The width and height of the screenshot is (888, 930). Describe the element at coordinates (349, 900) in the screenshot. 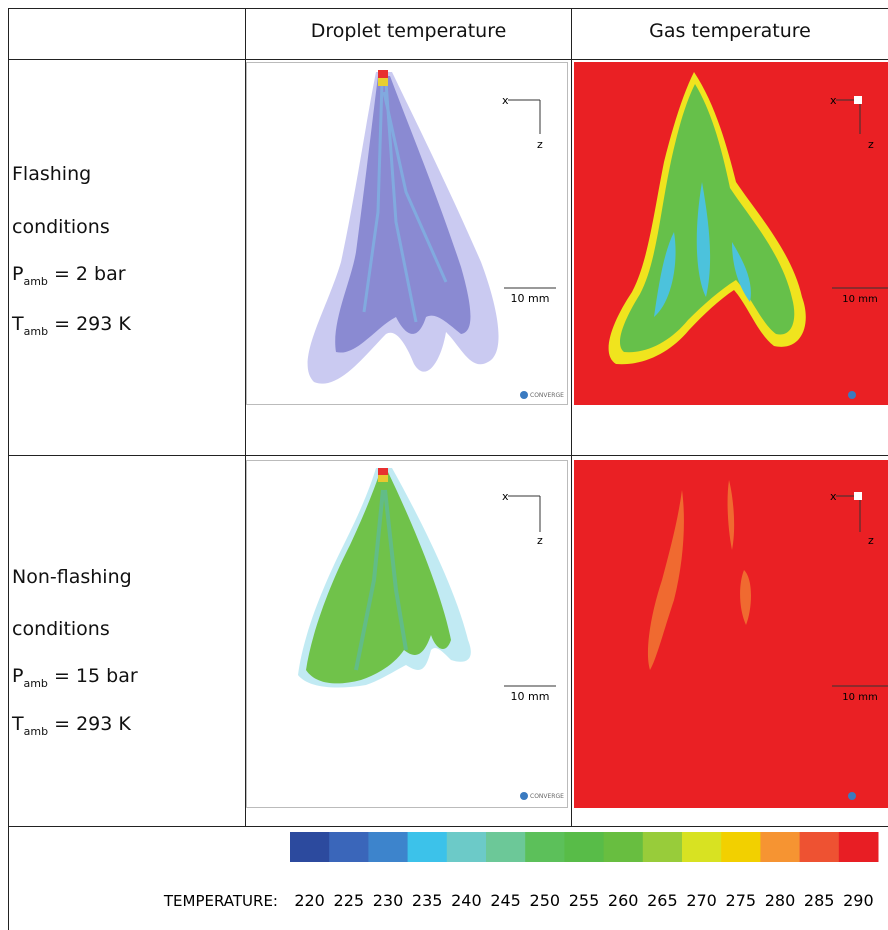

I see `colorbar-tick: 225` at that location.